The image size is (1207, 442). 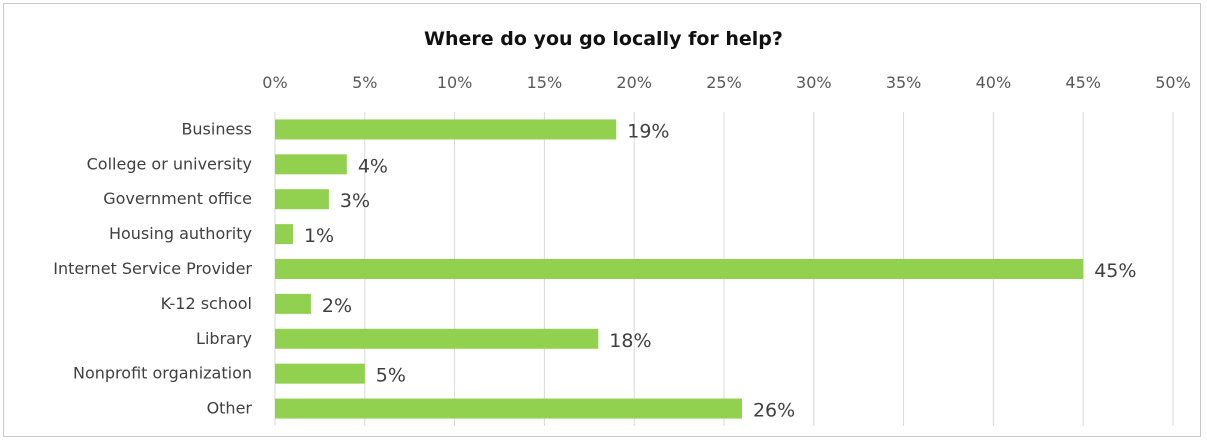 What do you see at coordinates (634, 82) in the screenshot?
I see `x-tick-label: 20%` at bounding box center [634, 82].